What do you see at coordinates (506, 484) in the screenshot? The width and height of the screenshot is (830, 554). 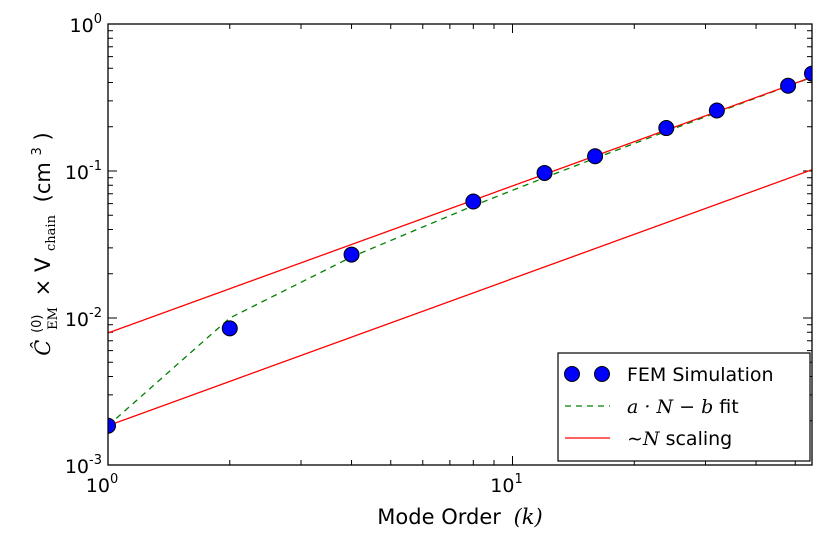 I see `x-tick-label: 10¹` at bounding box center [506, 484].